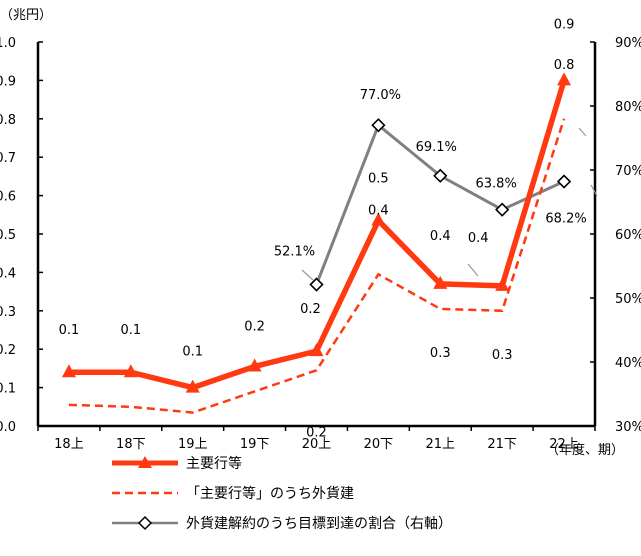 Image resolution: width=641 pixels, height=556 pixels. Describe the element at coordinates (8, 197) in the screenshot. I see `left-tick-label: 0.6` at that location.